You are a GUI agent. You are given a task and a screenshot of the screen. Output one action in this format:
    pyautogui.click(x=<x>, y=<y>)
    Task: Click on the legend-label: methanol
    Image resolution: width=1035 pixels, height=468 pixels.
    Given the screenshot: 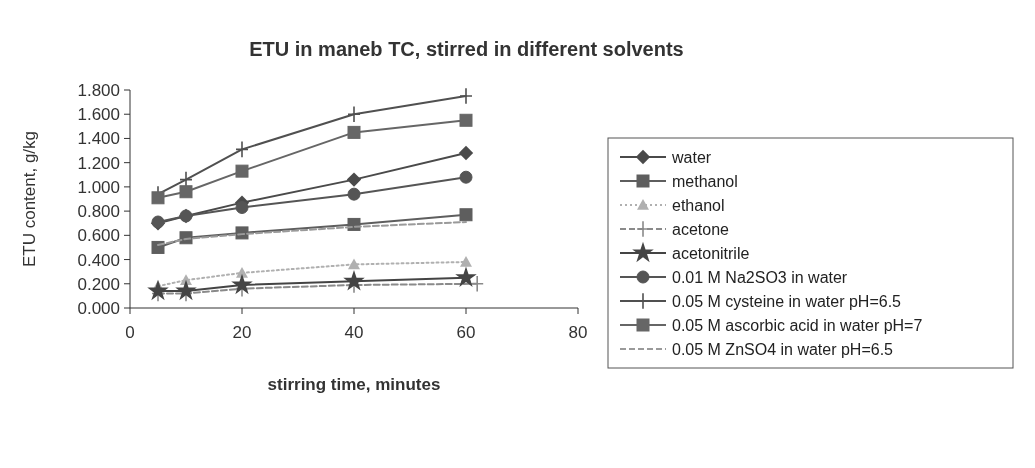 What is the action you would take?
    pyautogui.click(x=705, y=181)
    